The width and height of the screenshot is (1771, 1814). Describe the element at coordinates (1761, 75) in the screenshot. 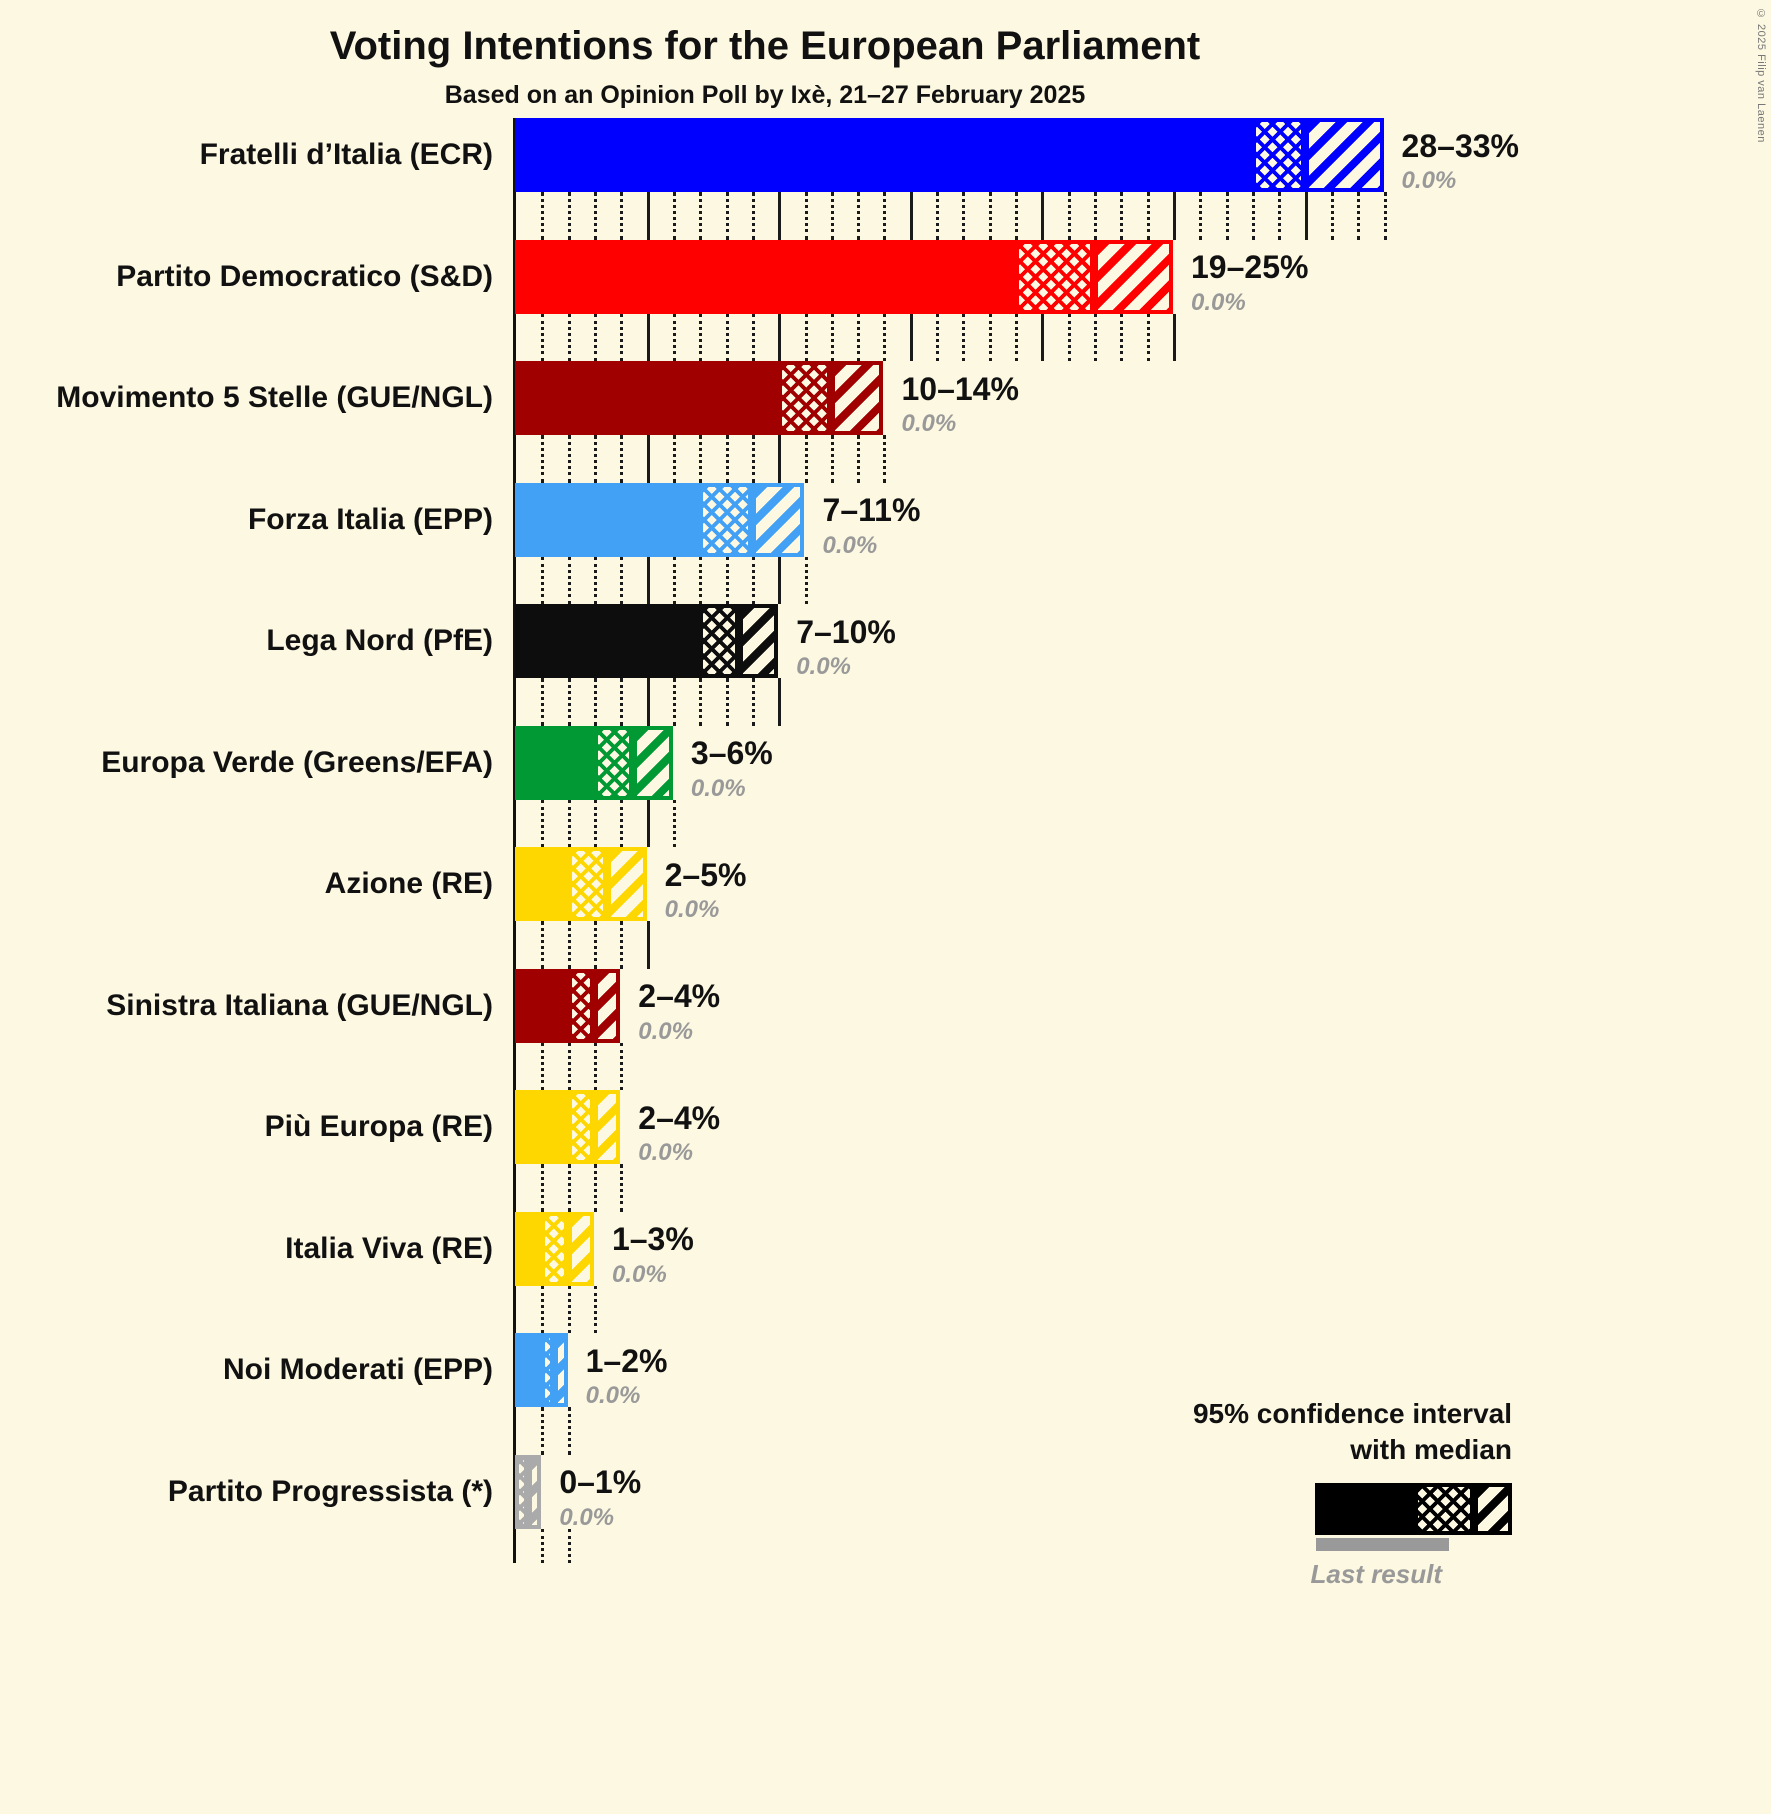

I see `copyright-notice: © 2025 Filip van Laenen` at that location.